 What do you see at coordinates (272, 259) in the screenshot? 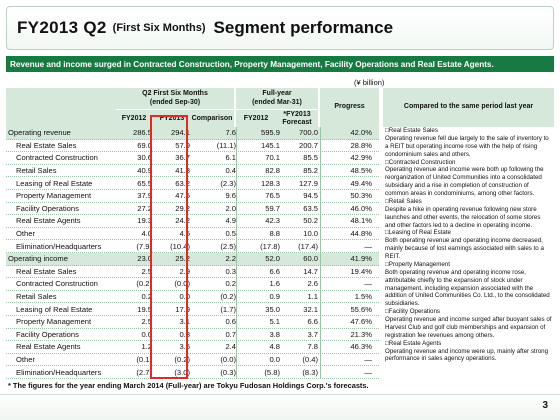
I see `fy2012-full-value: 52.0` at bounding box center [272, 259].